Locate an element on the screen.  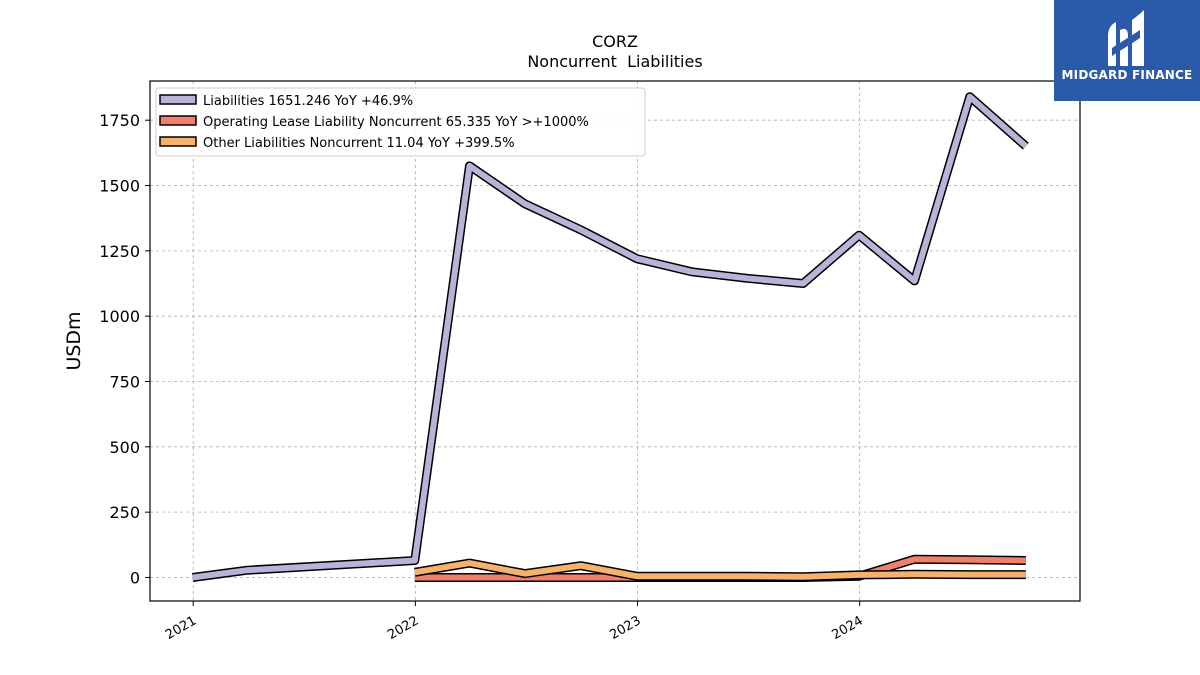
chart-title: CORZ is located at coordinates (615, 41).